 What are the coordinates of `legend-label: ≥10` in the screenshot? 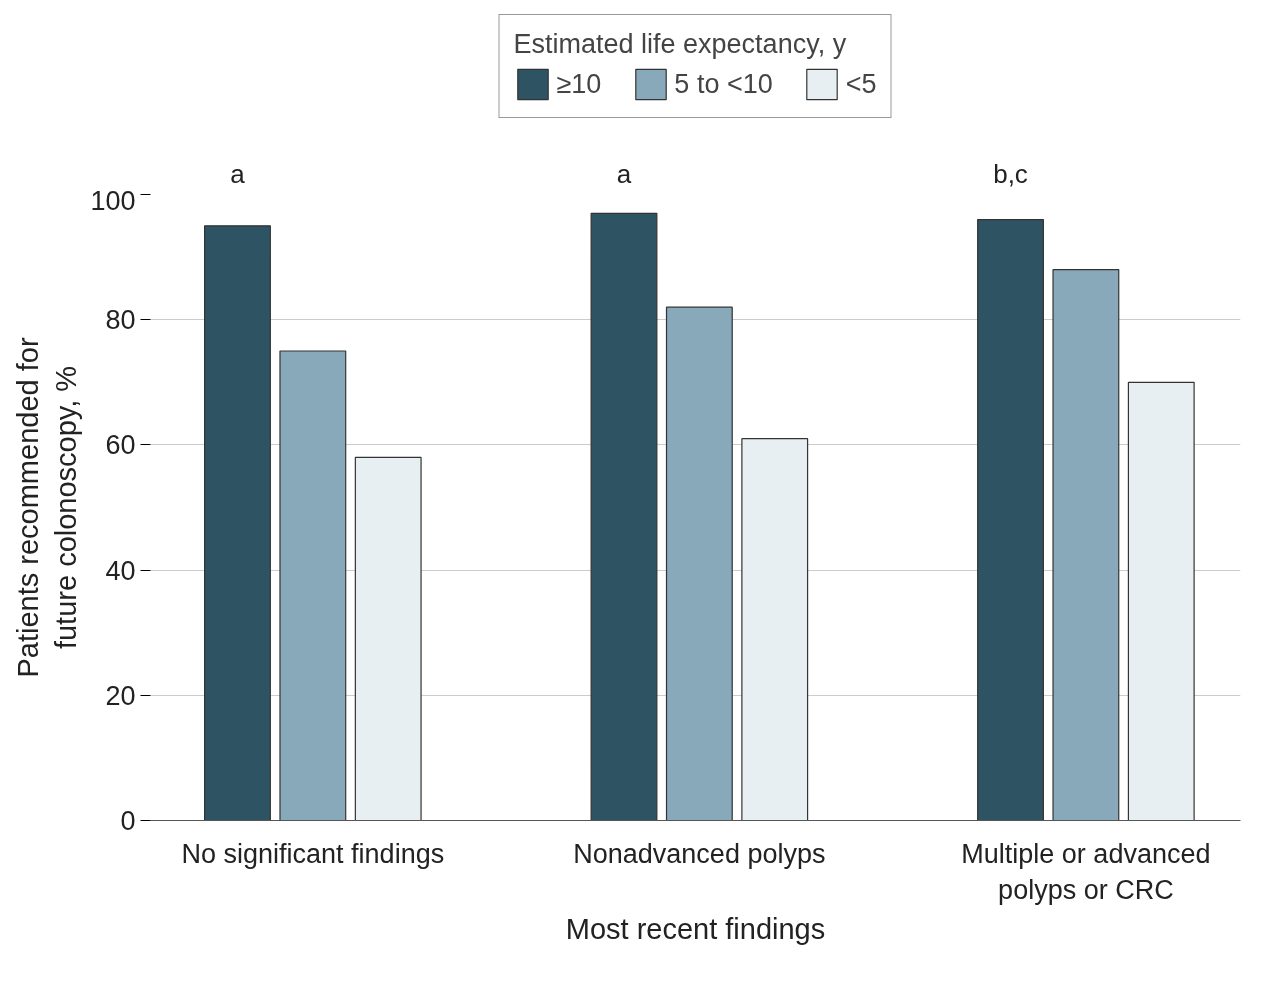 It's located at (579, 84).